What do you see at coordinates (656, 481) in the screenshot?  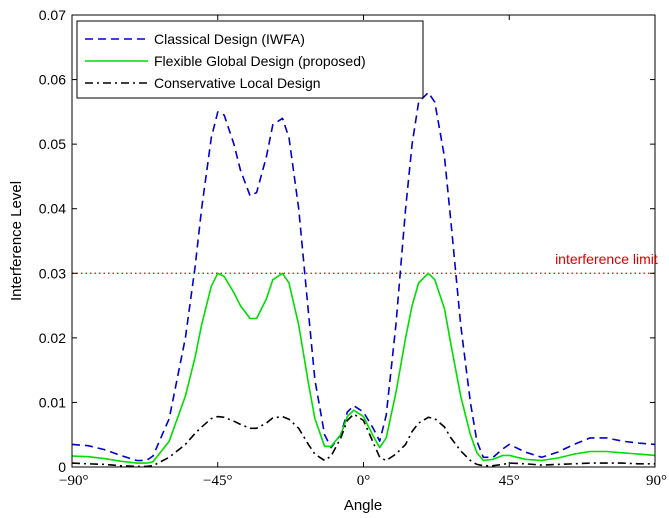 I see `x-tick-label: 90°` at bounding box center [656, 481].